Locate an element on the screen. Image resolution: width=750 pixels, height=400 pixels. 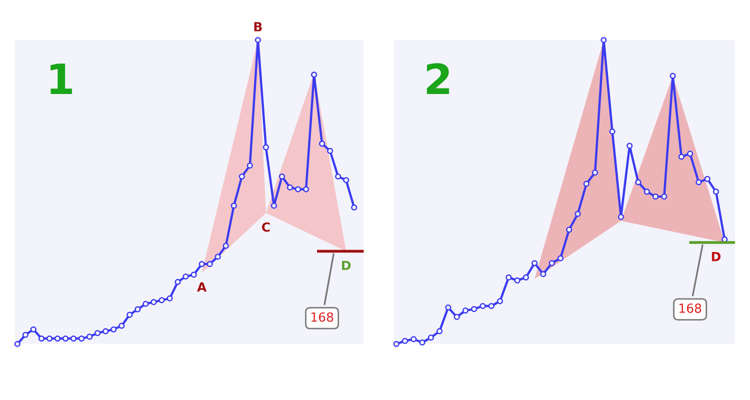
chart-title: 1 is located at coordinates (61, 79).